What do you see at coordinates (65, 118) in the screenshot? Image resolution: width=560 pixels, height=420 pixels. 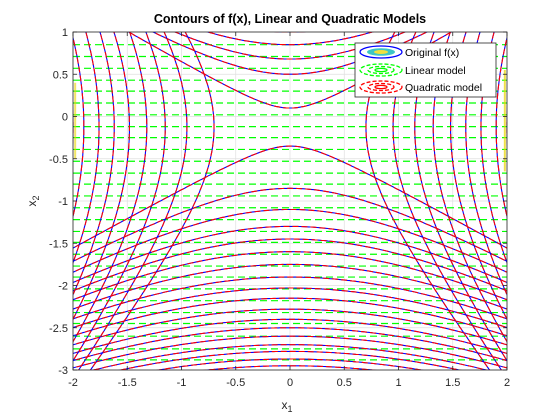 I see `y-tick-label: 0` at bounding box center [65, 118].